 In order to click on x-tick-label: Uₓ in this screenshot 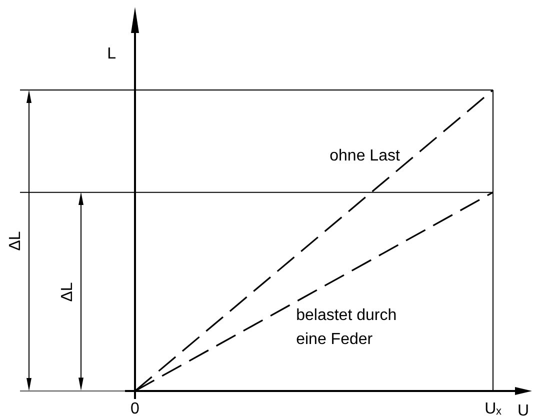, I will do `click(493, 409)`.